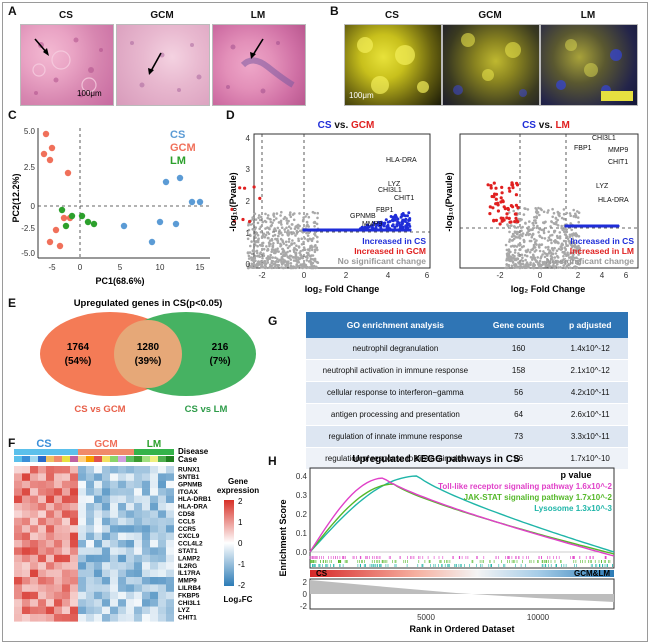 This screenshot has height=644, width=650. I want to click on heatmap-gene-label: CD58, so click(186, 514).